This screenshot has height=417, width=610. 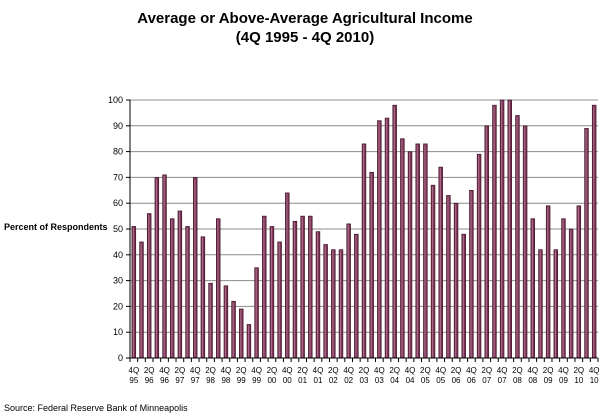 What do you see at coordinates (115, 100) in the screenshot?
I see `y-tick-label: 100` at bounding box center [115, 100].